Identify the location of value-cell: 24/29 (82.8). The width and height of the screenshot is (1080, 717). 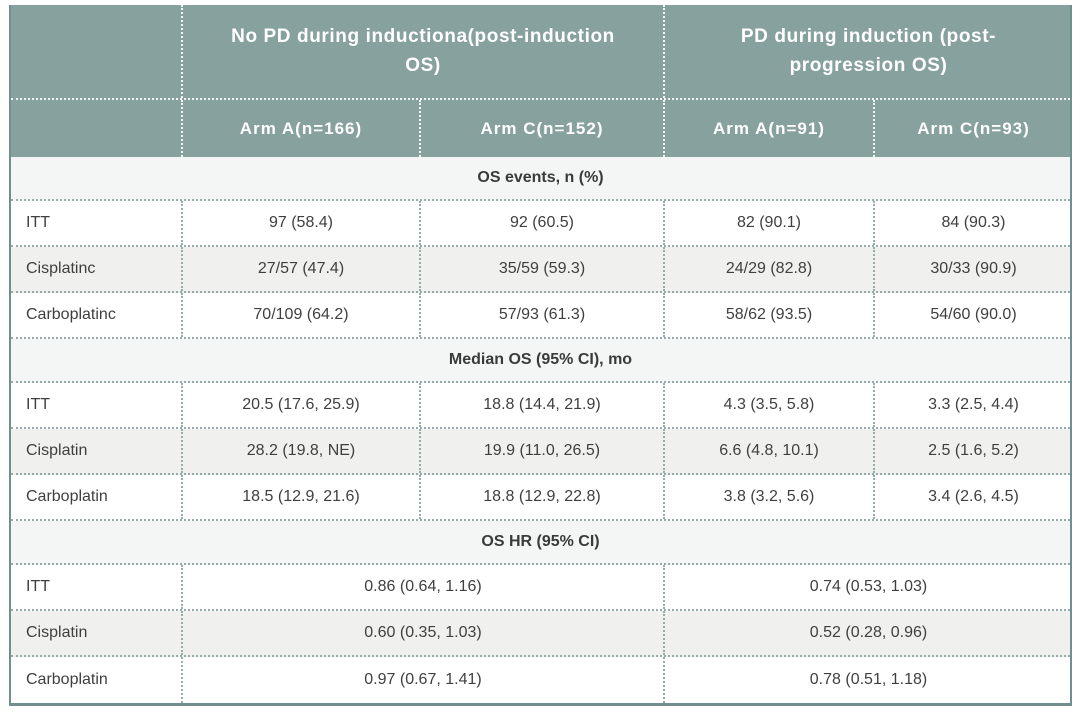
(768, 269).